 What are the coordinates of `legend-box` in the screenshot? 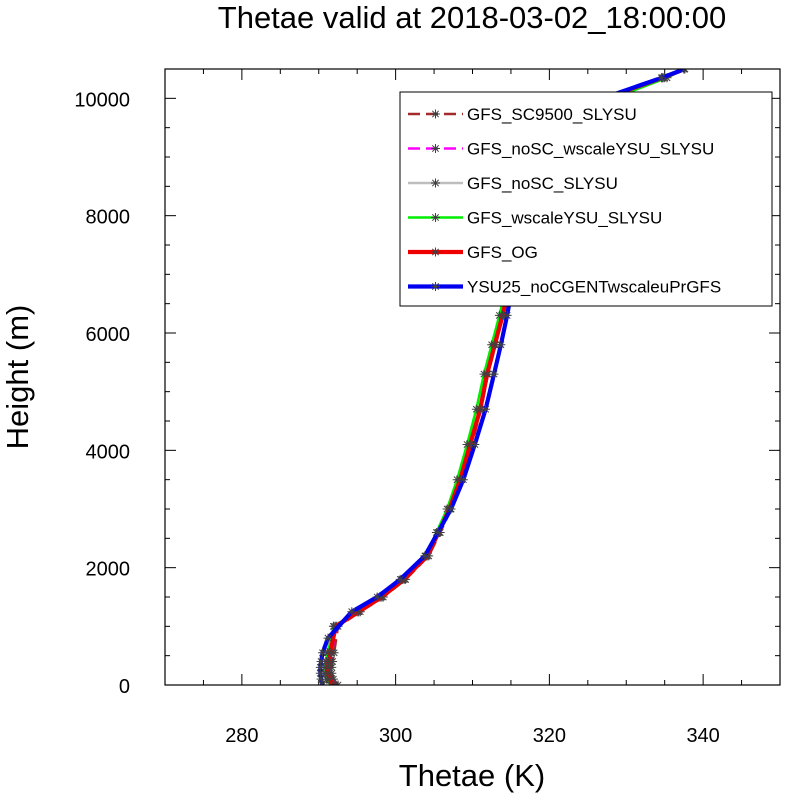 It's located at (586, 199).